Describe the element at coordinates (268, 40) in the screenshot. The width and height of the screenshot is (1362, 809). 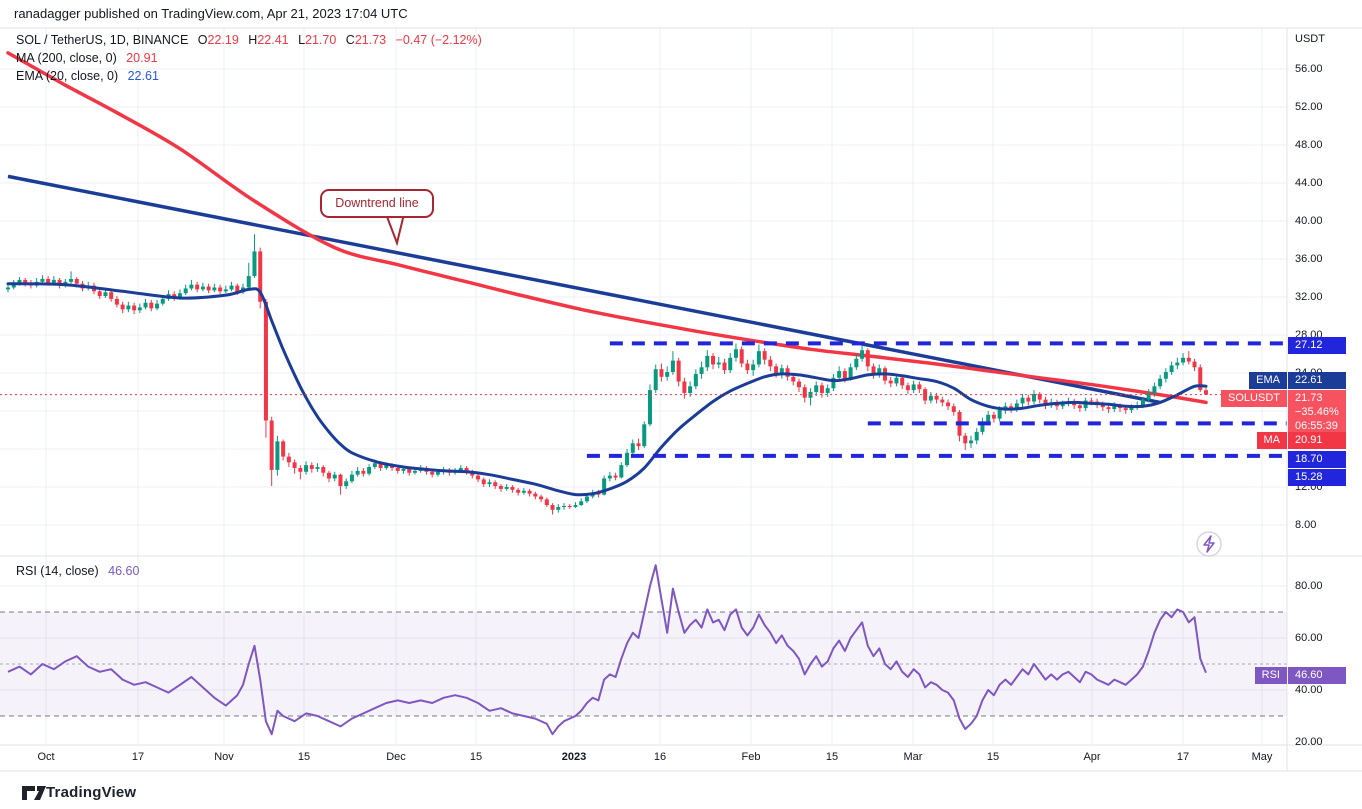
I see `ohlc-high: H22.41` at that location.